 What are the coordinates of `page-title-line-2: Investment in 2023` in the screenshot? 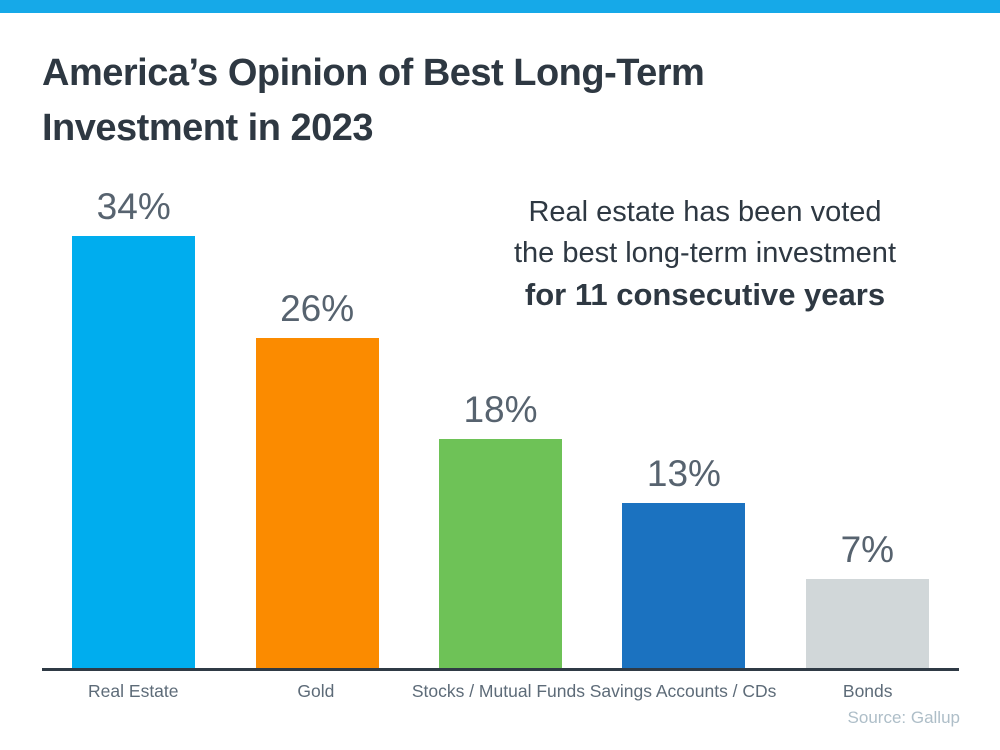 It's located at (208, 128).